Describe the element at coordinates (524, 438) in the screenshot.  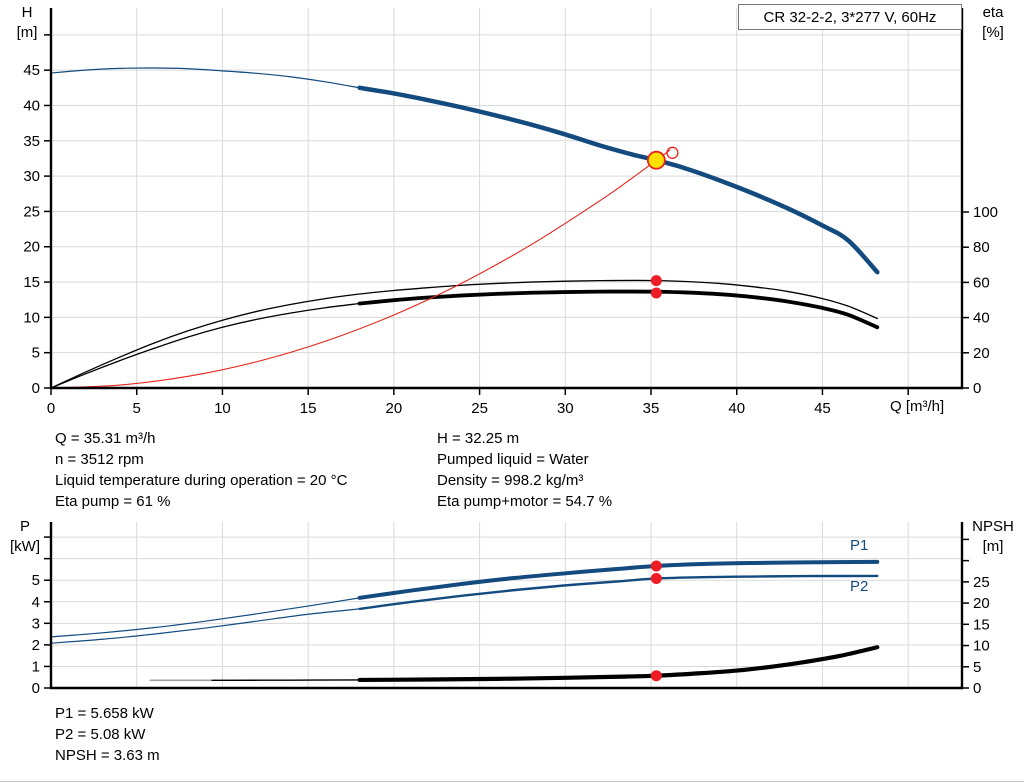
I see `info-line-h: H = 32.25 m` at that location.